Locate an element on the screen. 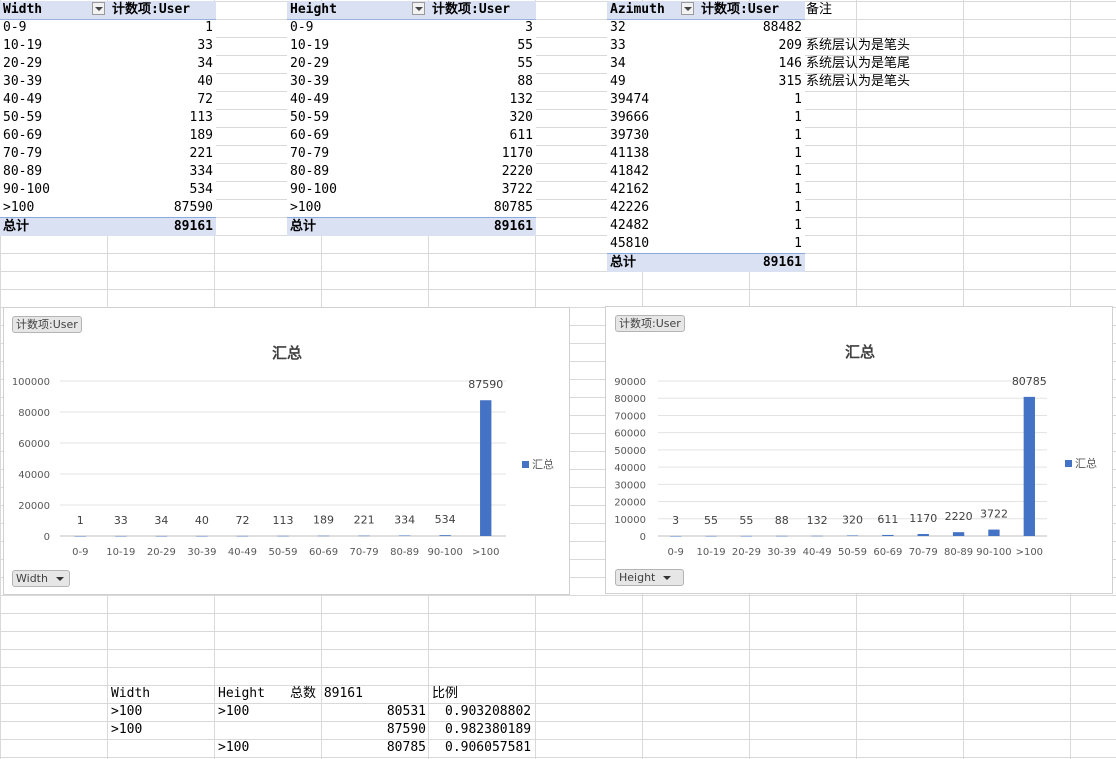  row-label-cell: 39666 is located at coordinates (630, 117).